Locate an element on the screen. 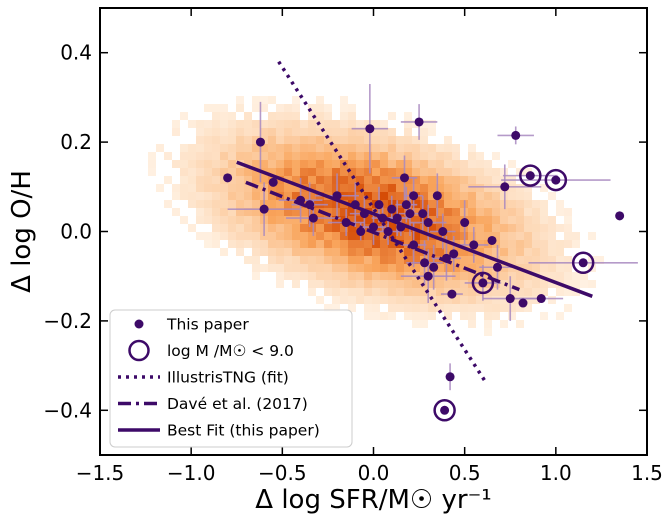 This screenshot has height=521, width=665. legend-item: Best Fit (this paper) is located at coordinates (219, 431).